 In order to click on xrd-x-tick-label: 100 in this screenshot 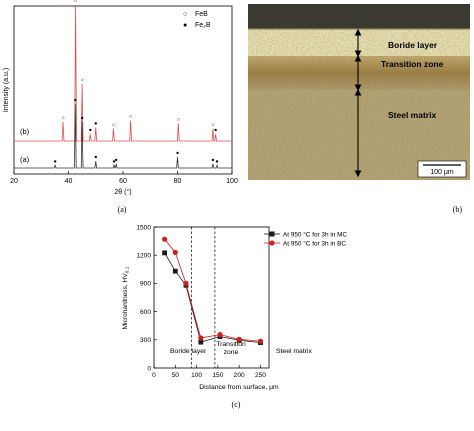, I will do `click(232, 181)`.